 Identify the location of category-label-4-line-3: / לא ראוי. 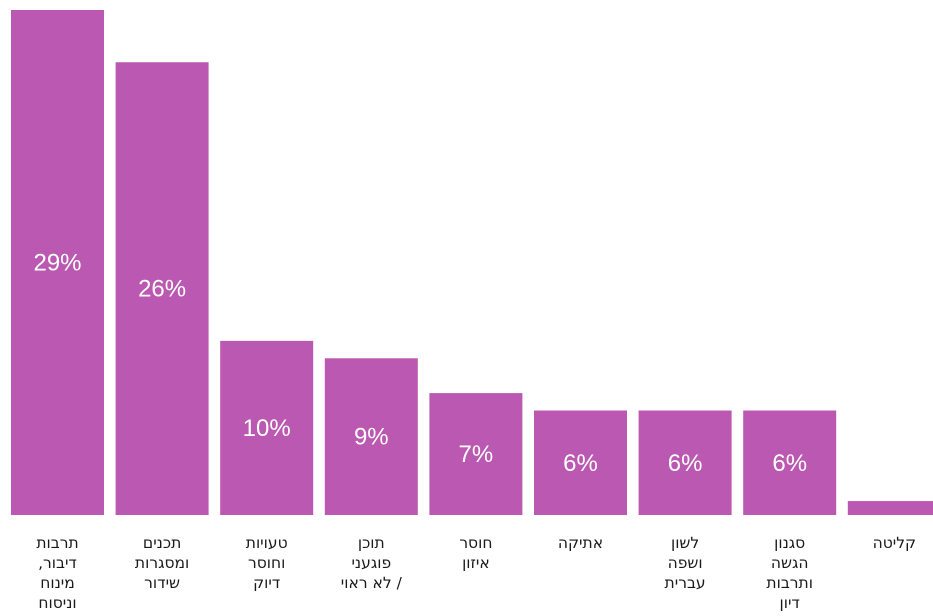
(372, 583).